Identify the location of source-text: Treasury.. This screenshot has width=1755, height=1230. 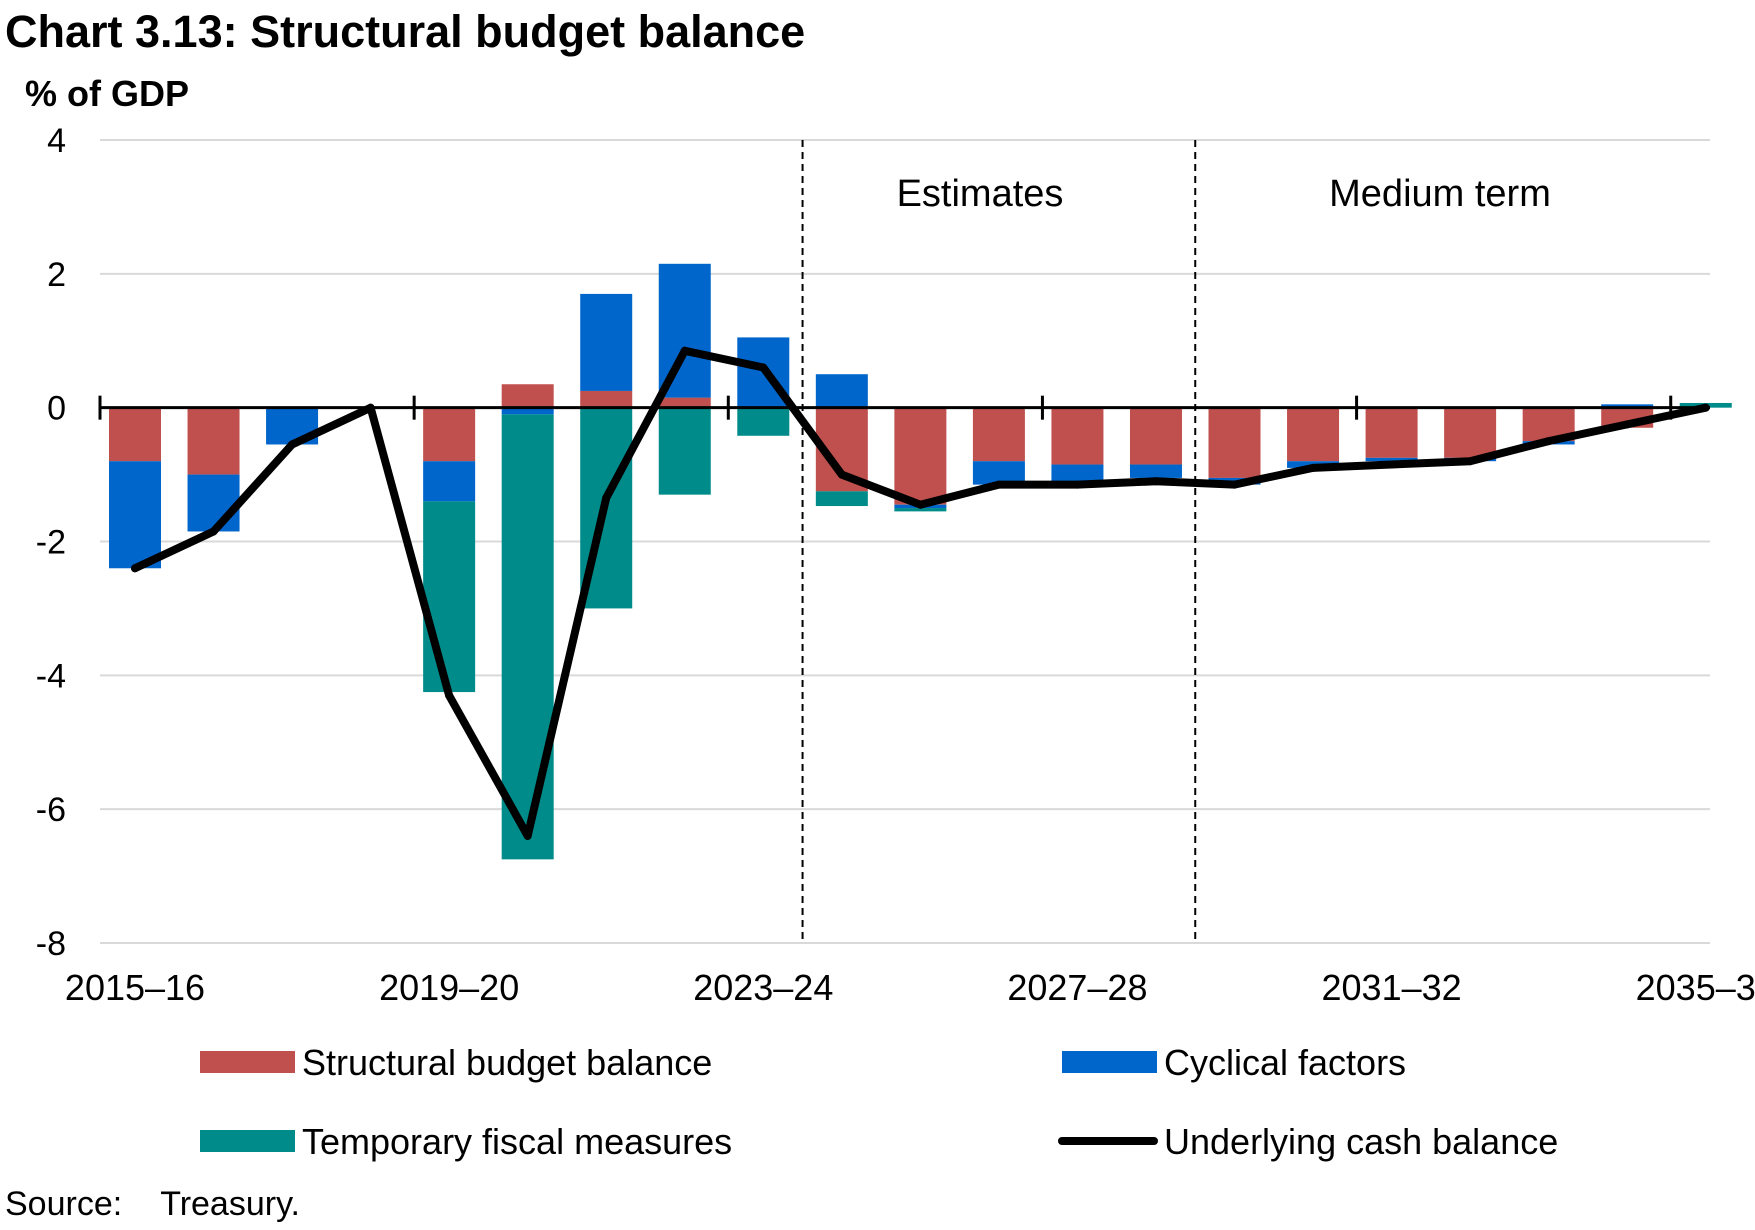
(230, 1204).